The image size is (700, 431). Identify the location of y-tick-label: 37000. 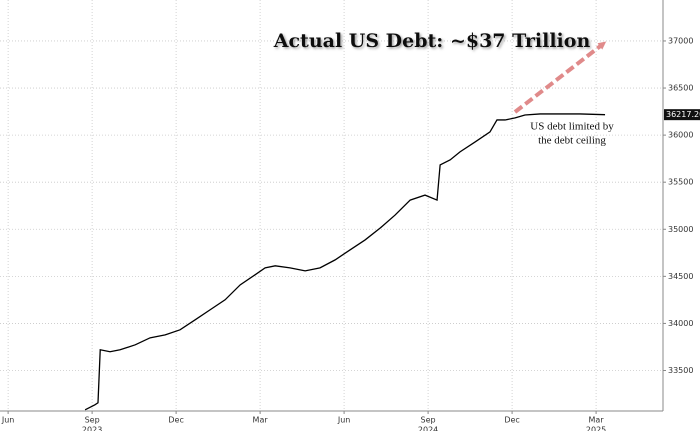
(680, 40).